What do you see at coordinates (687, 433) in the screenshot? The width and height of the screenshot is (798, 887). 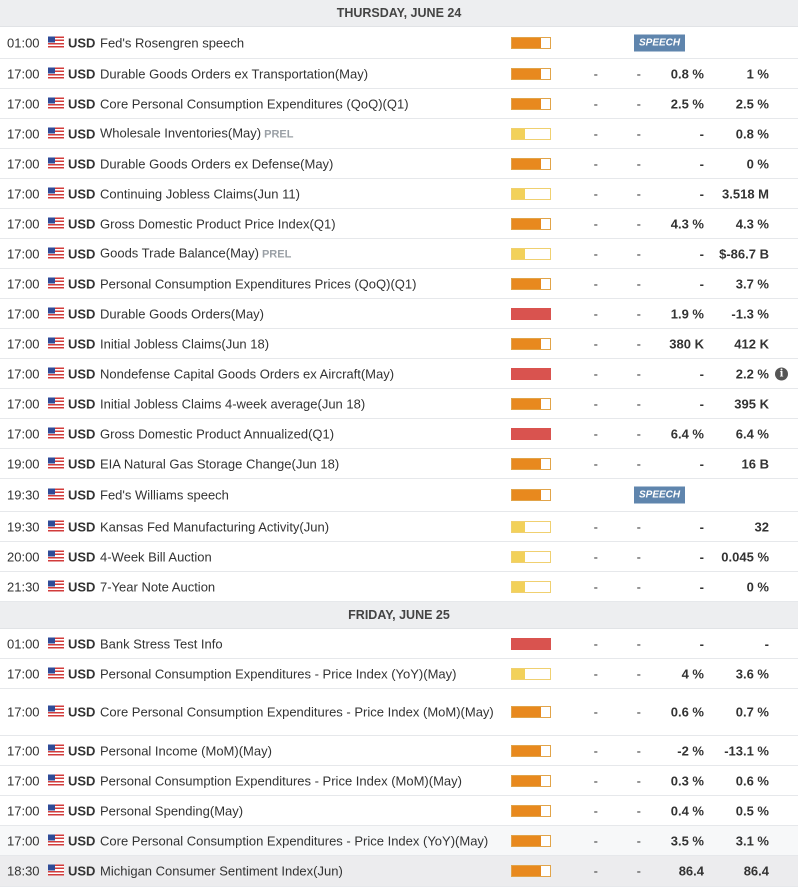 I see `consensus-value: 6.4 %` at bounding box center [687, 433].